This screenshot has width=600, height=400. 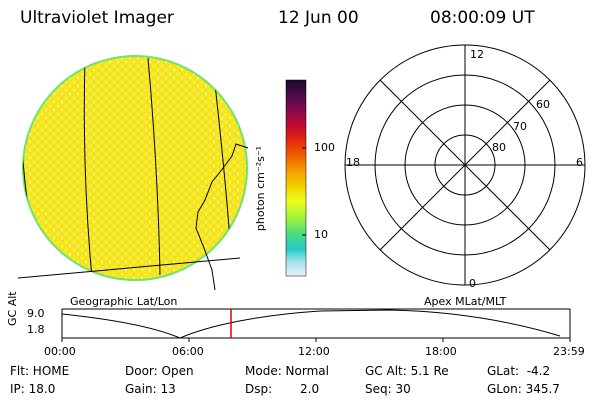 What do you see at coordinates (407, 371) in the screenshot?
I see `status-gc-alt: GC Alt: 5.1 Re` at bounding box center [407, 371].